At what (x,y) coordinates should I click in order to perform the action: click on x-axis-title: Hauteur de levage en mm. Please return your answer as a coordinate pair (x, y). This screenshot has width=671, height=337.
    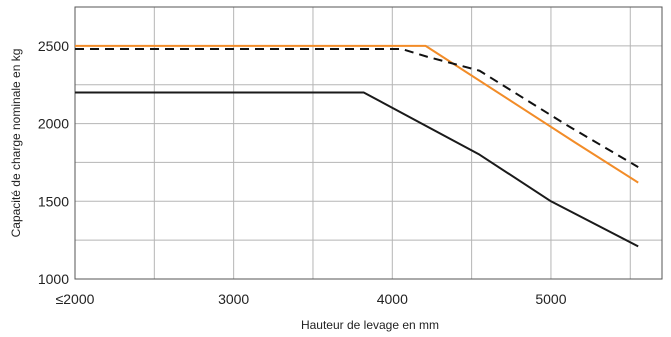
    Looking at the image, I should click on (370, 325).